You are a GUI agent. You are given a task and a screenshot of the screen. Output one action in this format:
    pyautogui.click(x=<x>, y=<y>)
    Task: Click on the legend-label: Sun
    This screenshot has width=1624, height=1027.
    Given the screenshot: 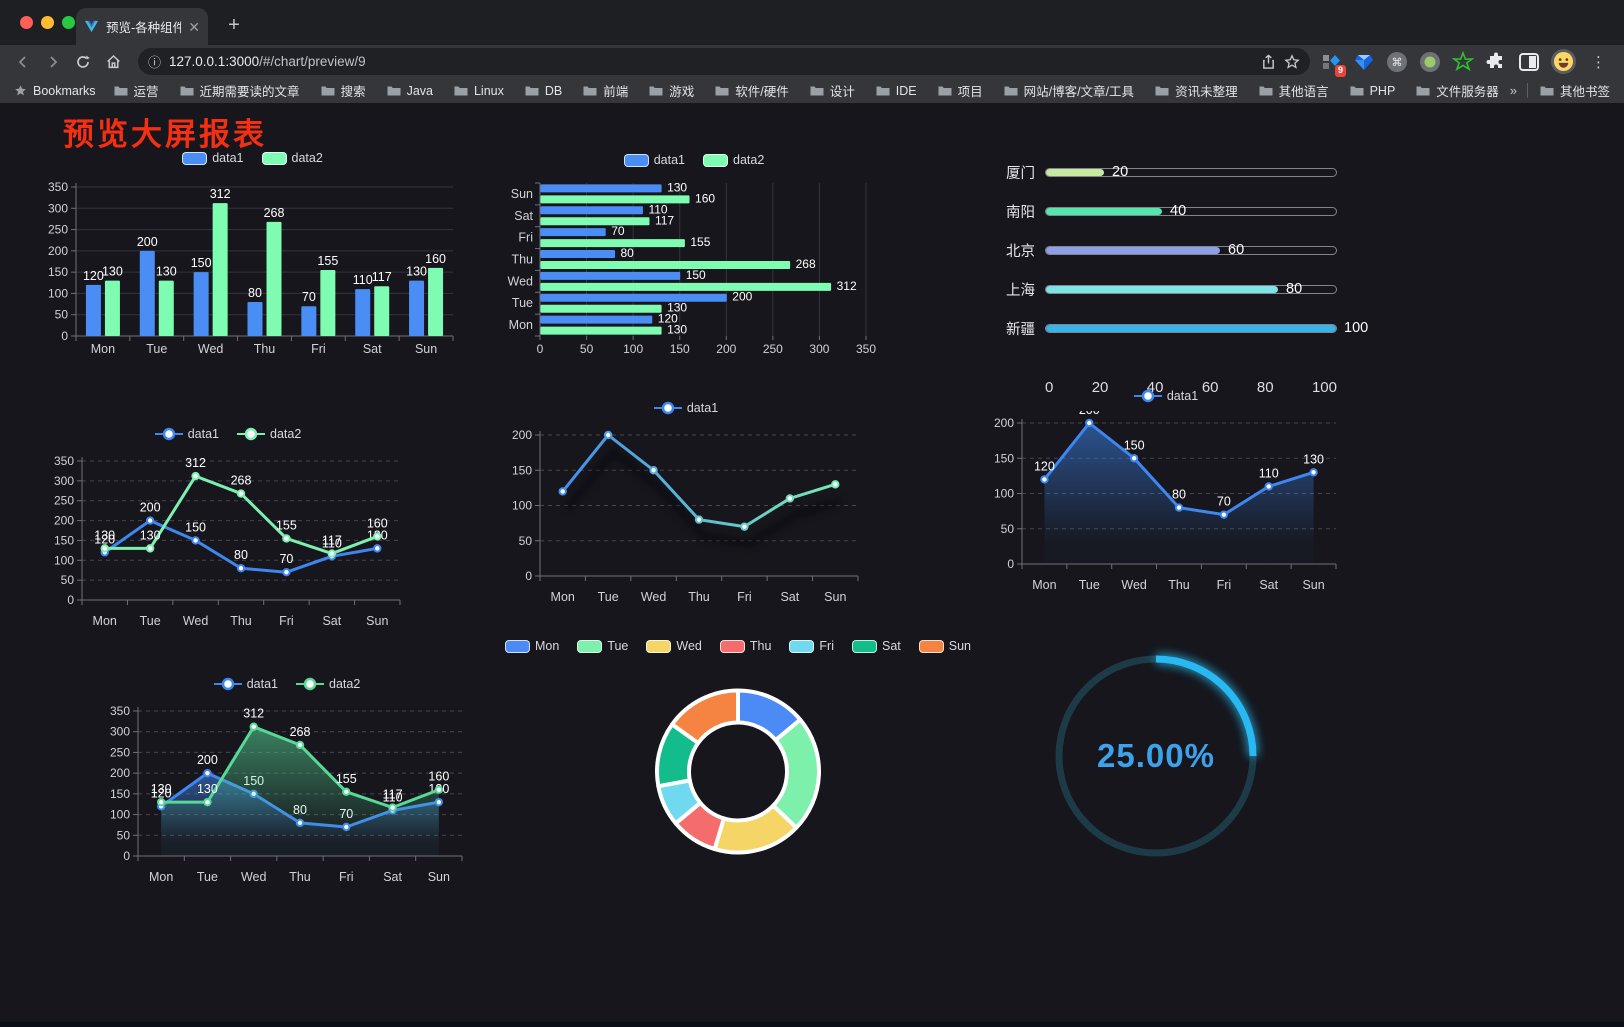 What is the action you would take?
    pyautogui.click(x=960, y=646)
    